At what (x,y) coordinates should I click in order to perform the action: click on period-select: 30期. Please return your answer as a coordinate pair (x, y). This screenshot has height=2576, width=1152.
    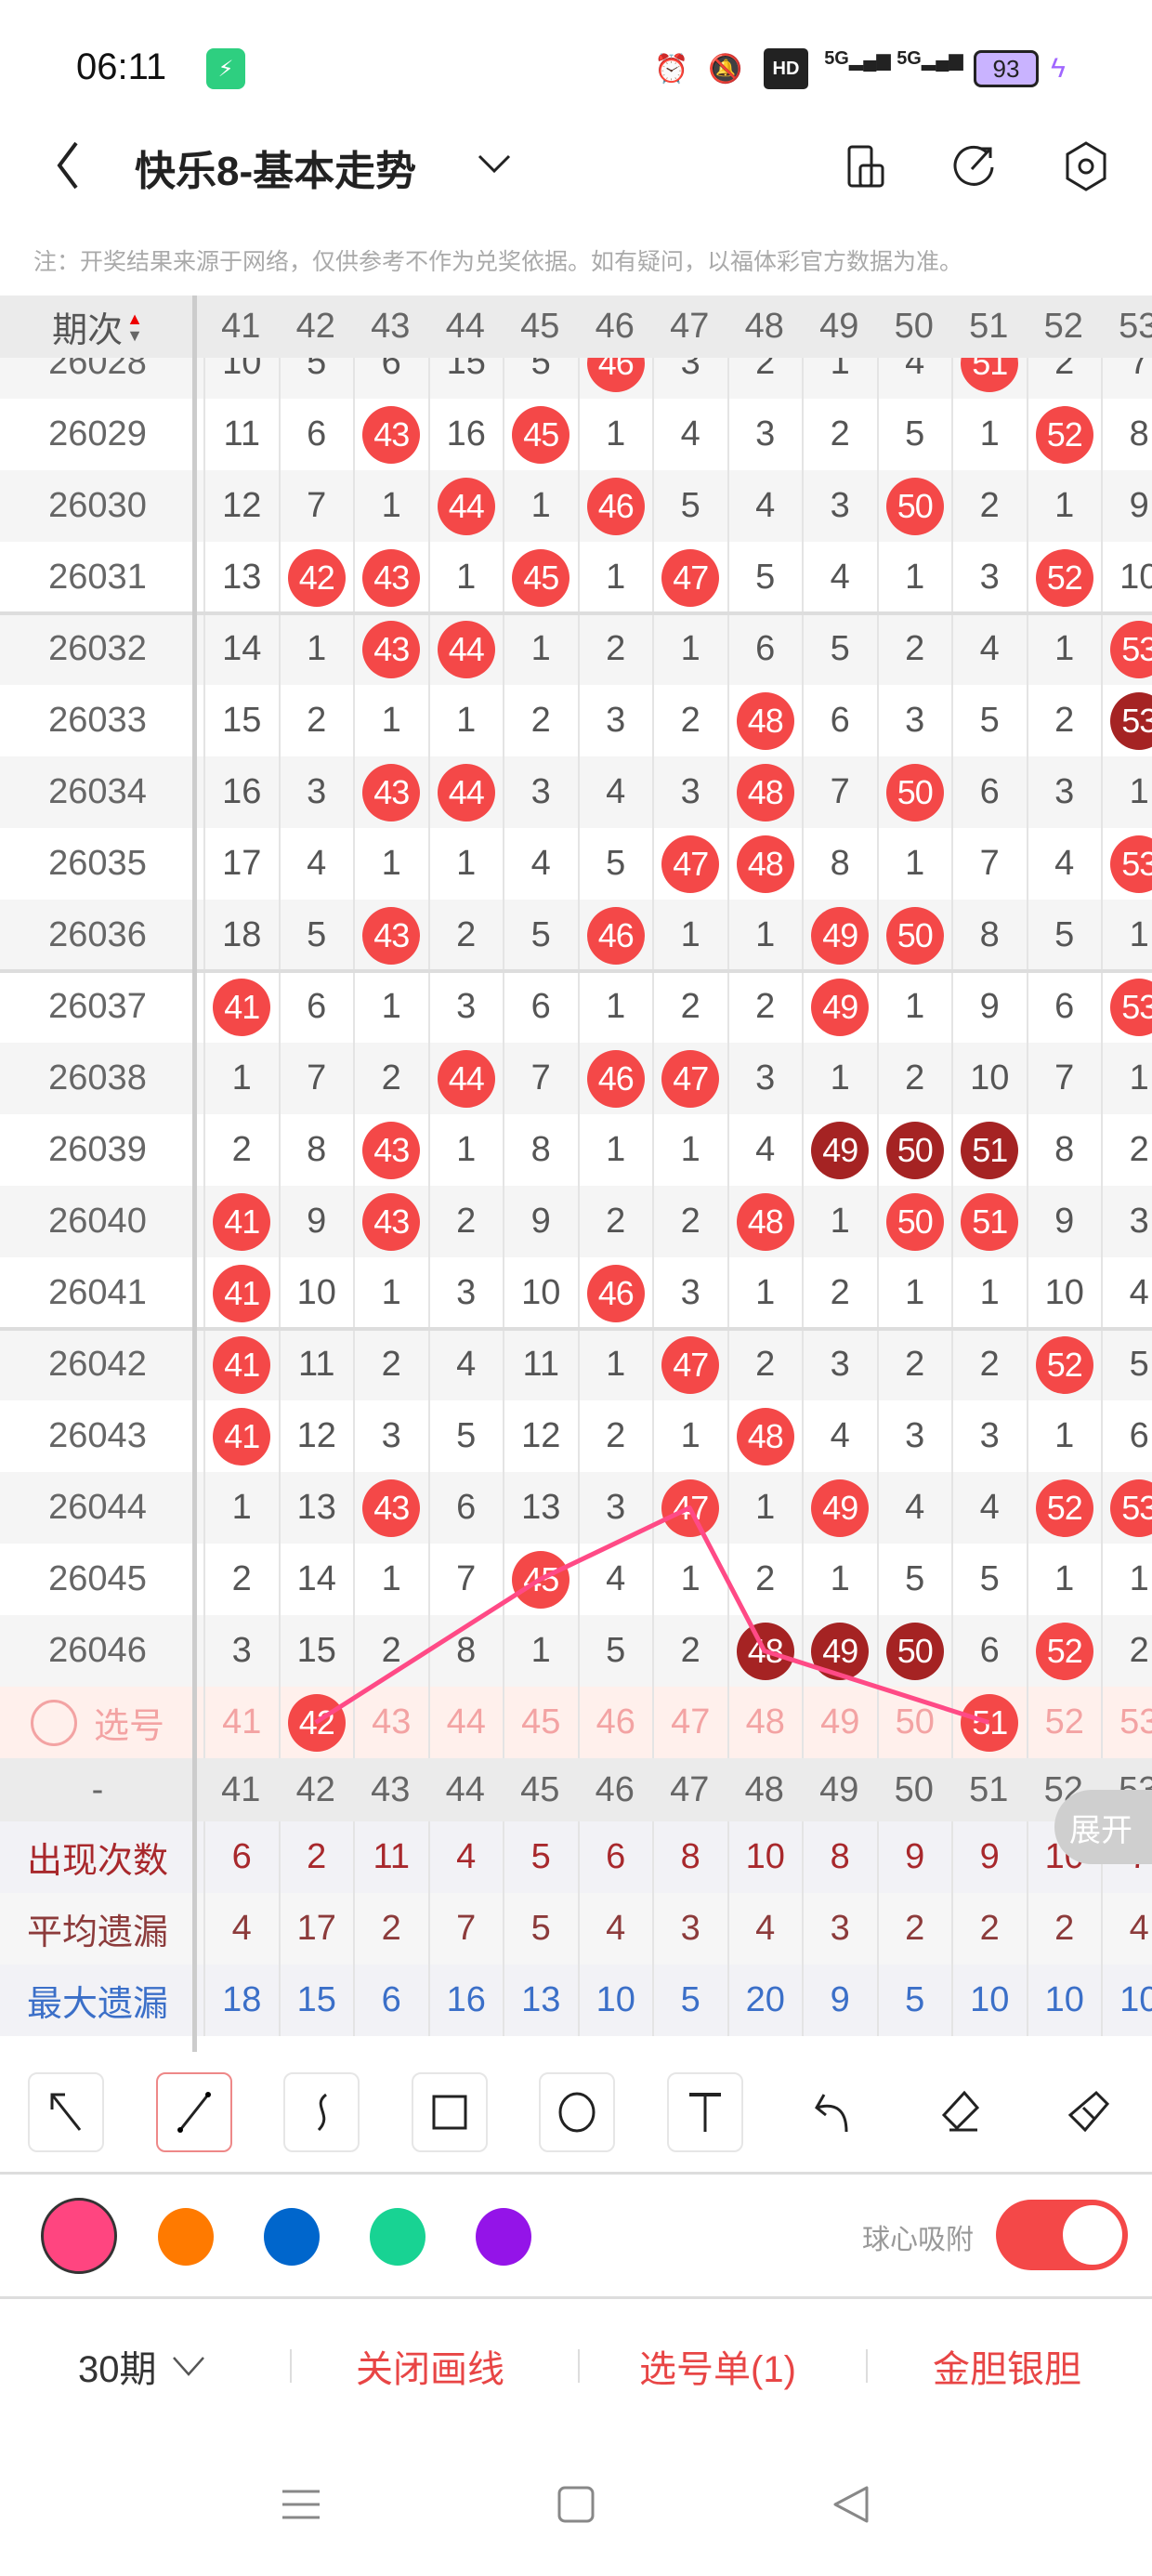
    Looking at the image, I should click on (143, 2366).